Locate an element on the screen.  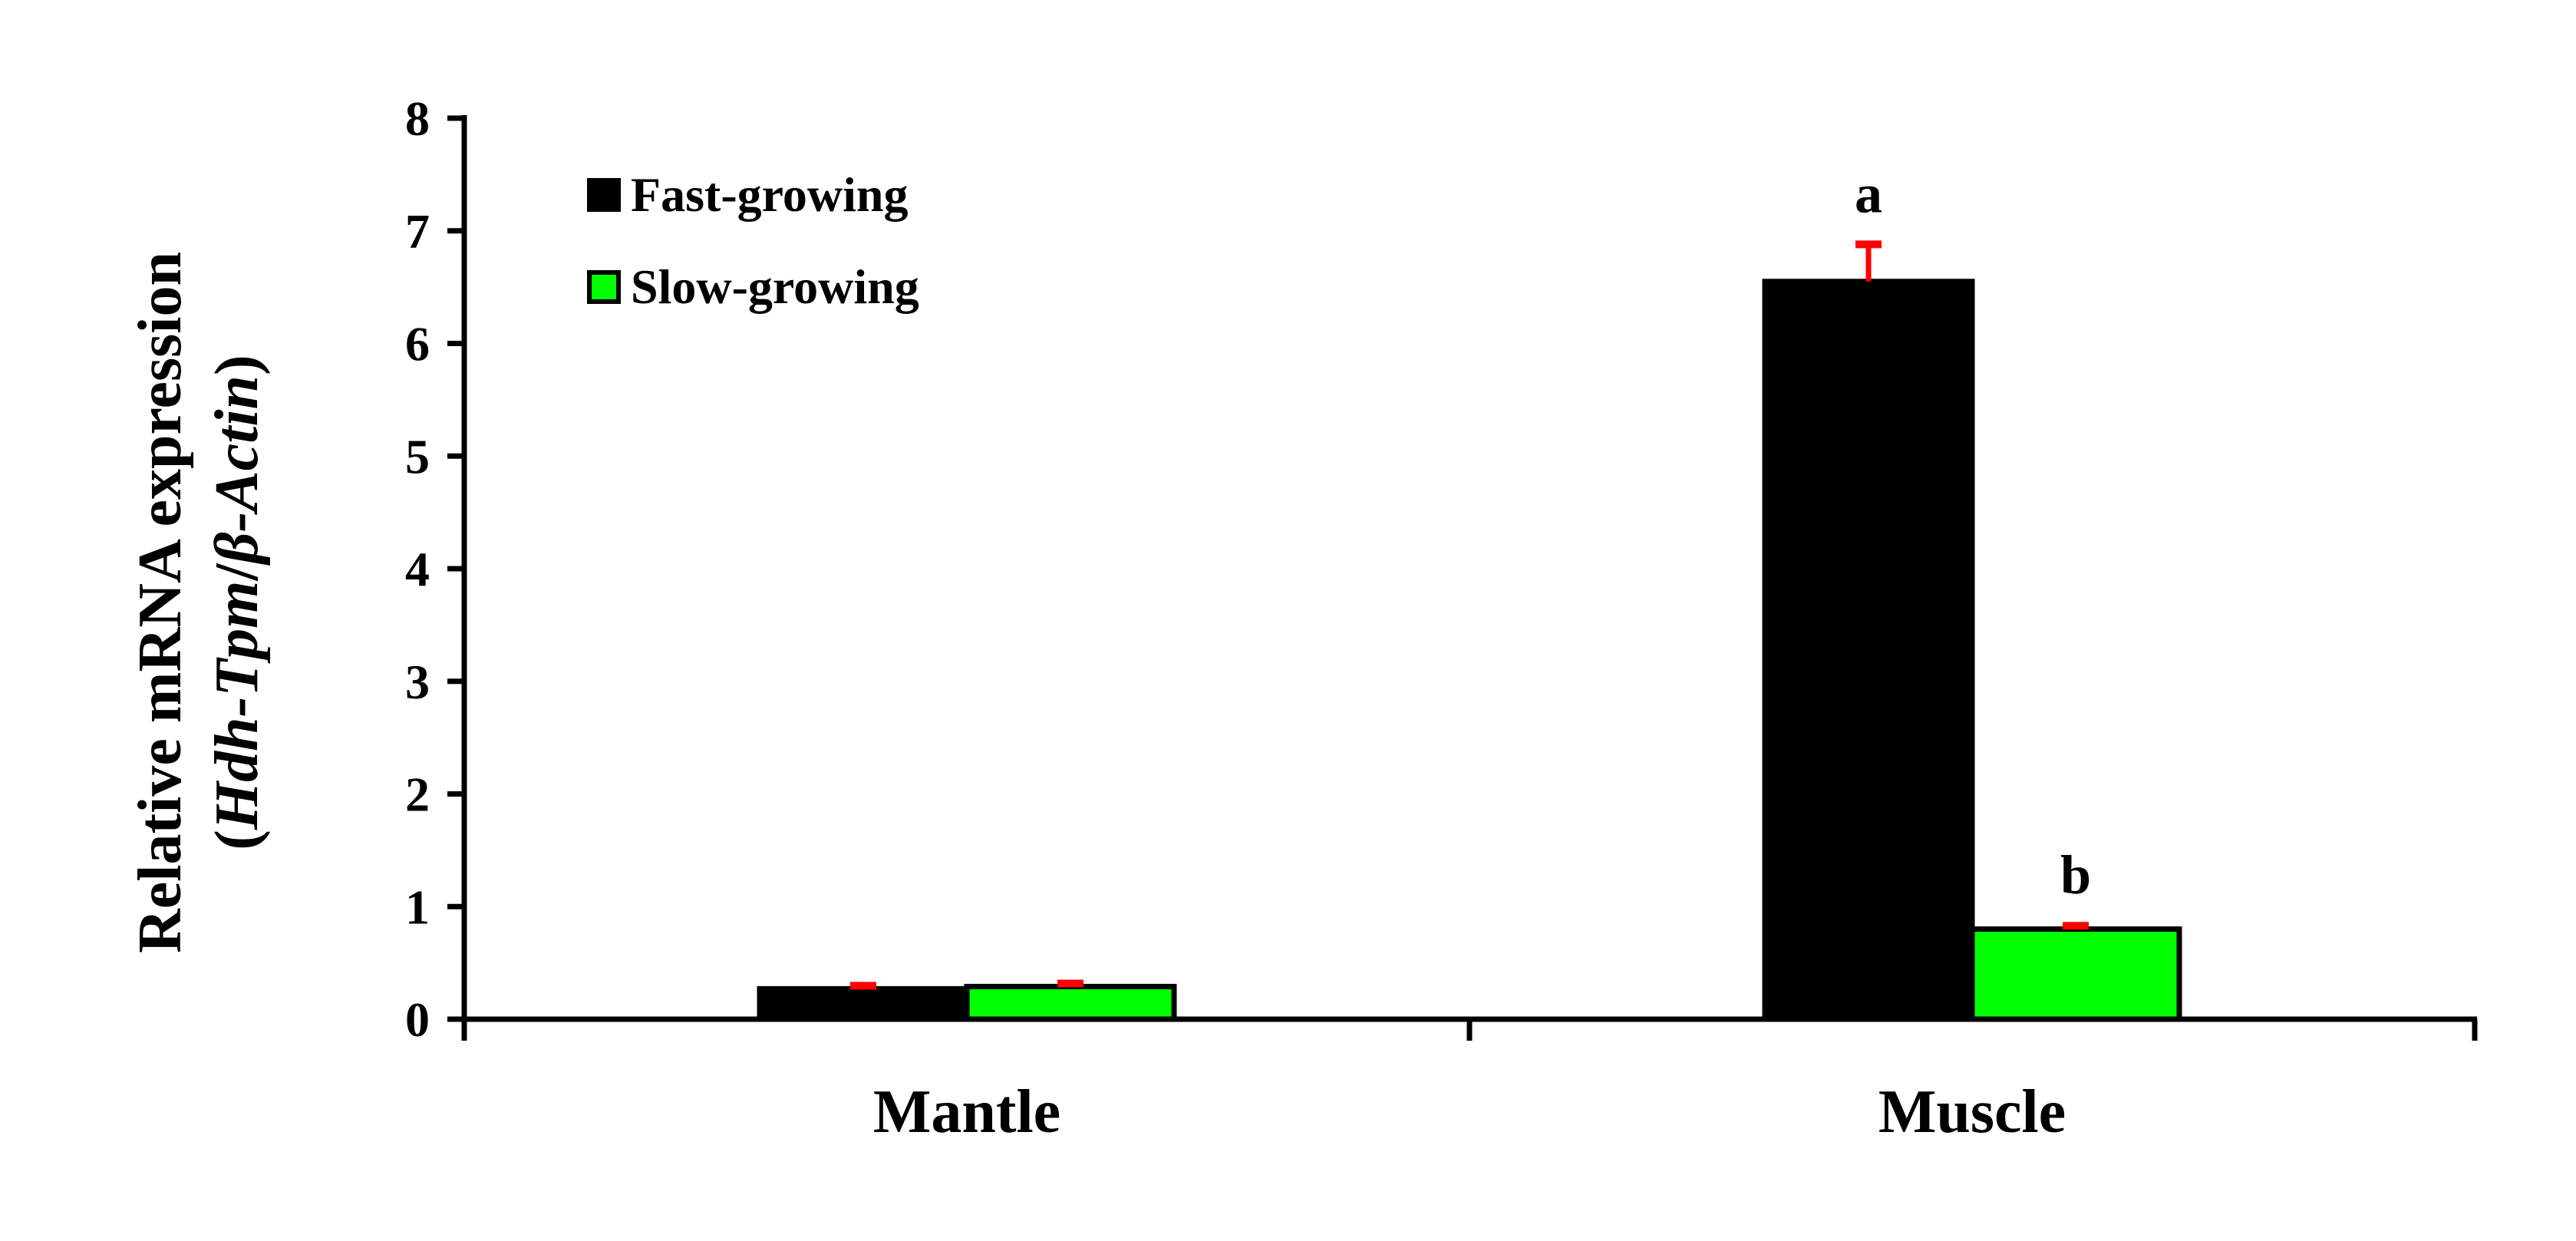
bar-slow-growing-muscle is located at coordinates (2075, 974).